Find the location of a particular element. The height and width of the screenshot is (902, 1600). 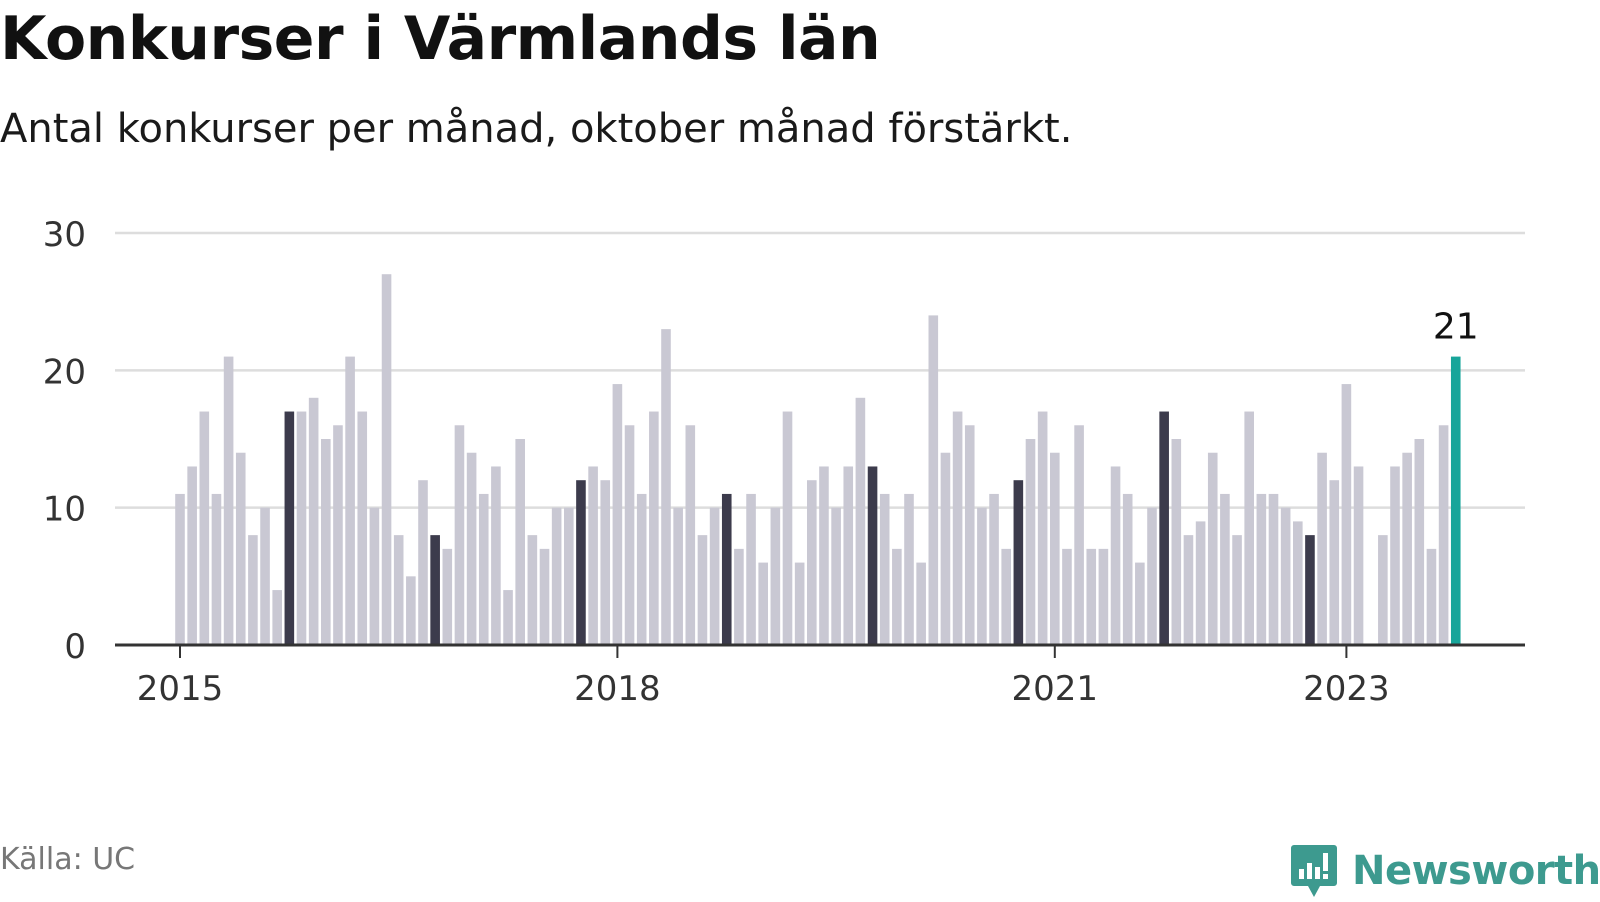

brand-logo: Newsworthy is located at coordinates (1445, 871).